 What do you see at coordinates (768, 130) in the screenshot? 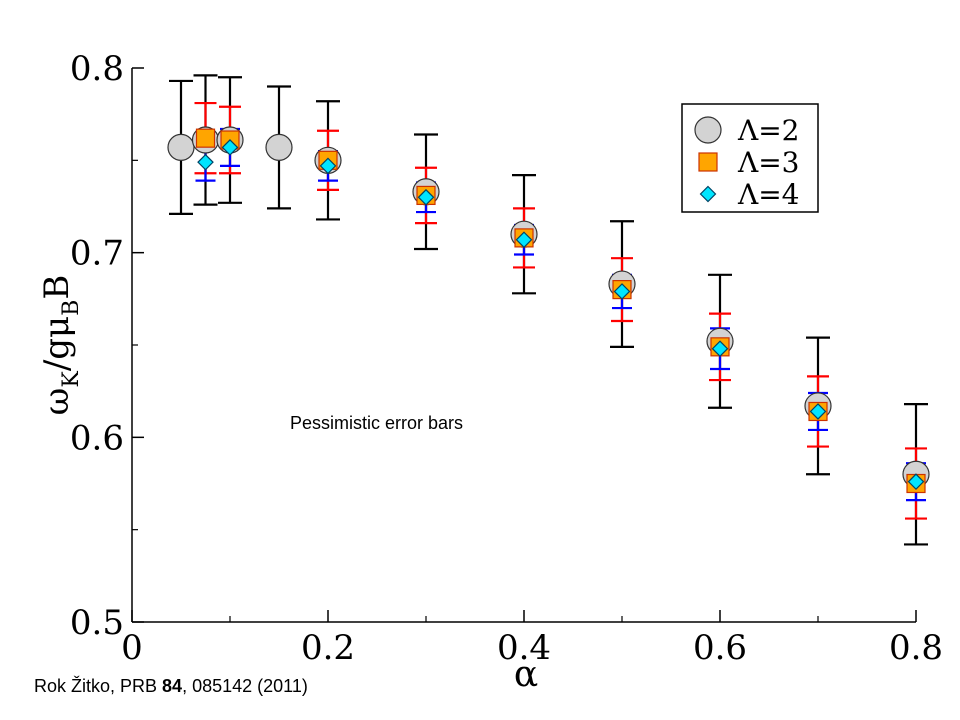
I see `legend-label: Λ=2` at bounding box center [768, 130].